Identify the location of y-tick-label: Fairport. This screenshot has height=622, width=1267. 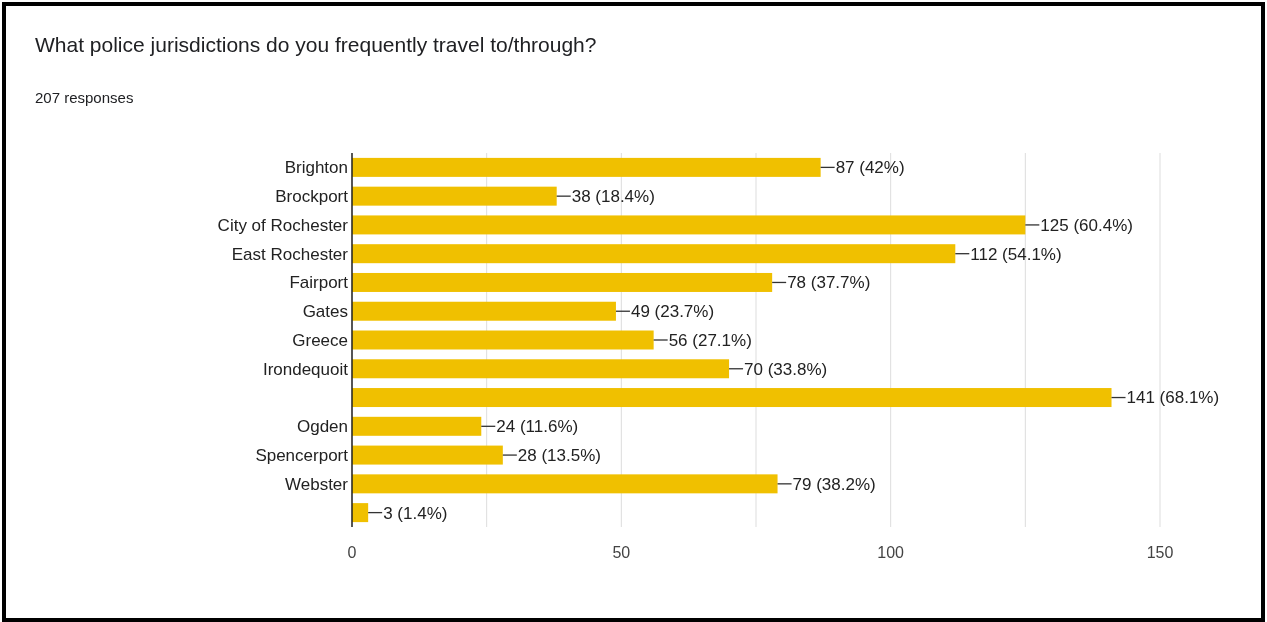
(319, 283).